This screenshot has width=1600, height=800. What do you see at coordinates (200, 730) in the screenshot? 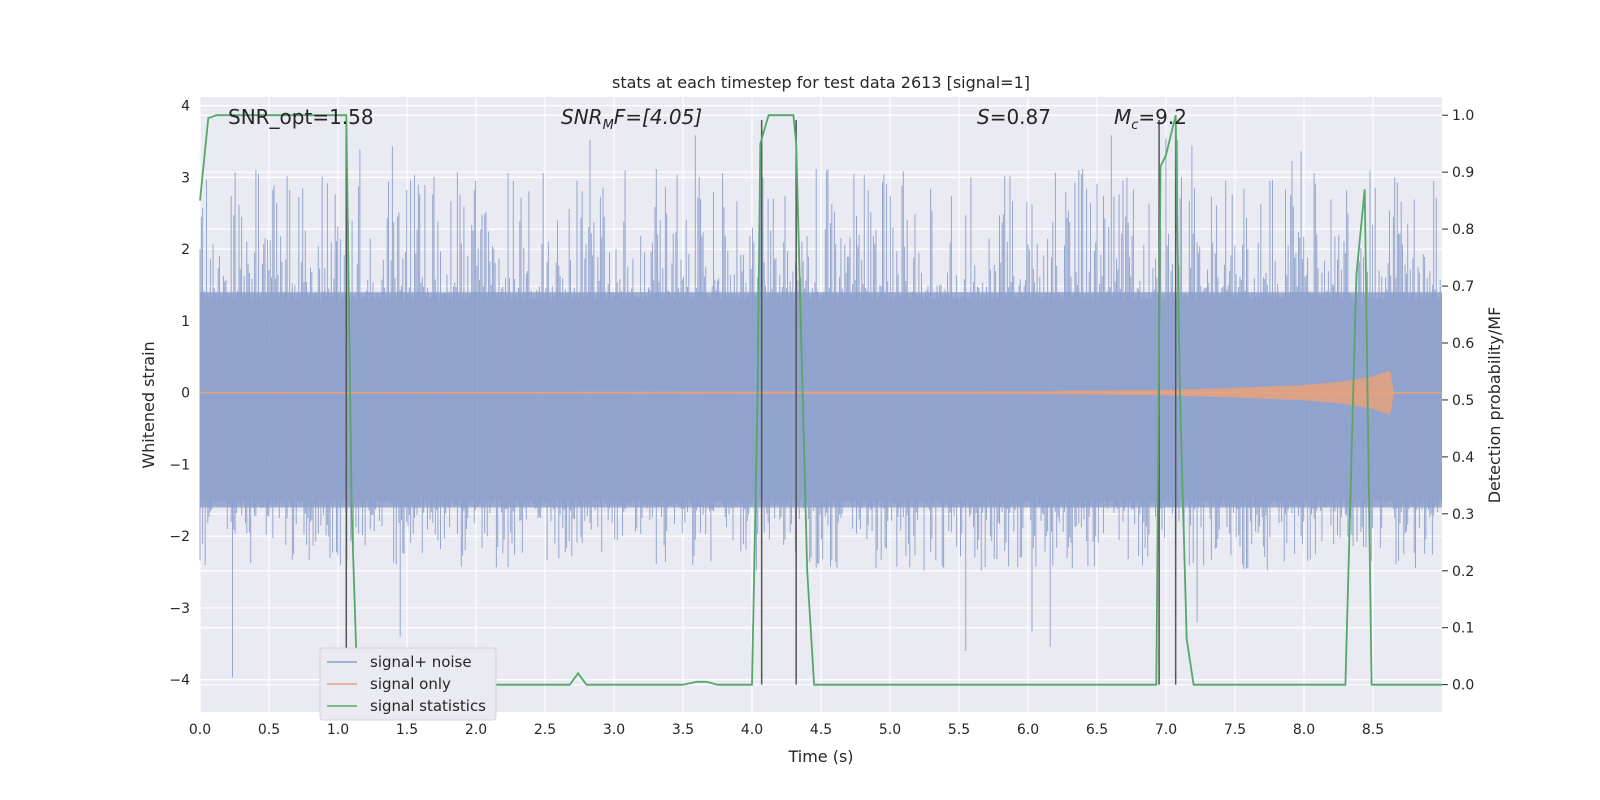
I see `x-tick-label-0: 0.0` at bounding box center [200, 730].